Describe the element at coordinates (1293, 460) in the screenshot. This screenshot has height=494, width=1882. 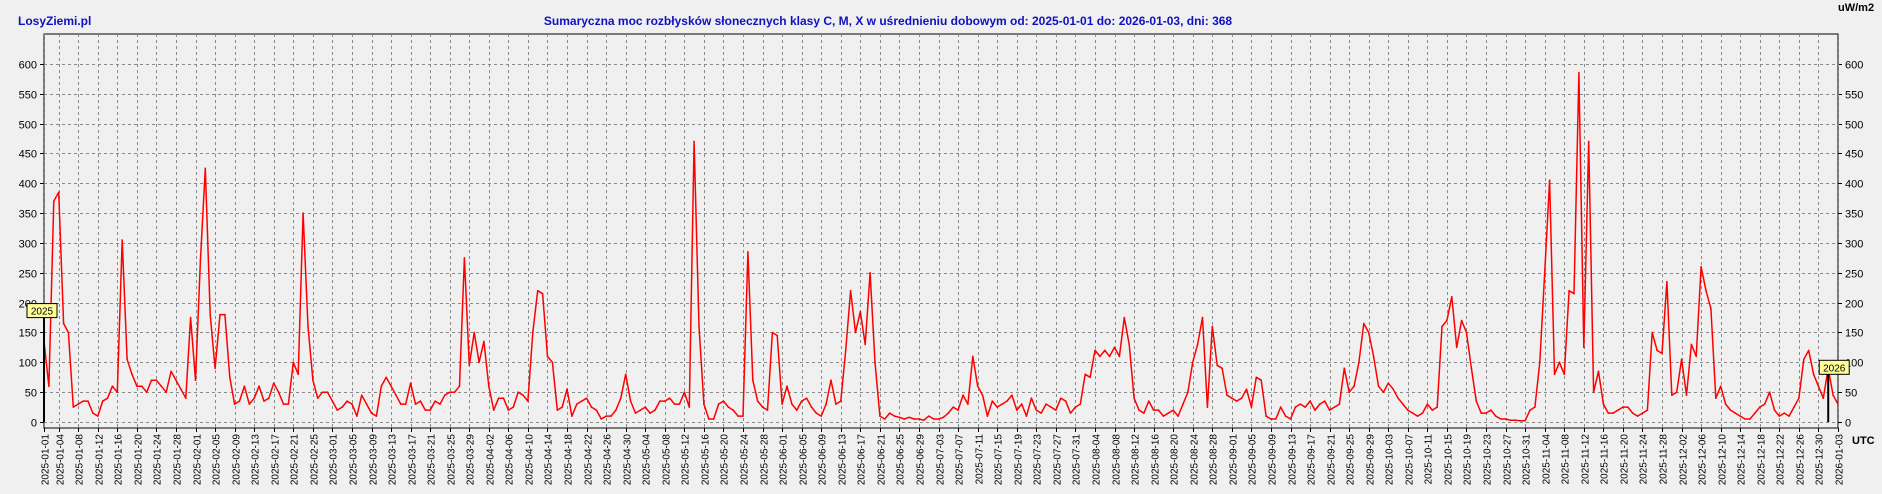
I see `x-tick-label: 2025-09-13` at that location.